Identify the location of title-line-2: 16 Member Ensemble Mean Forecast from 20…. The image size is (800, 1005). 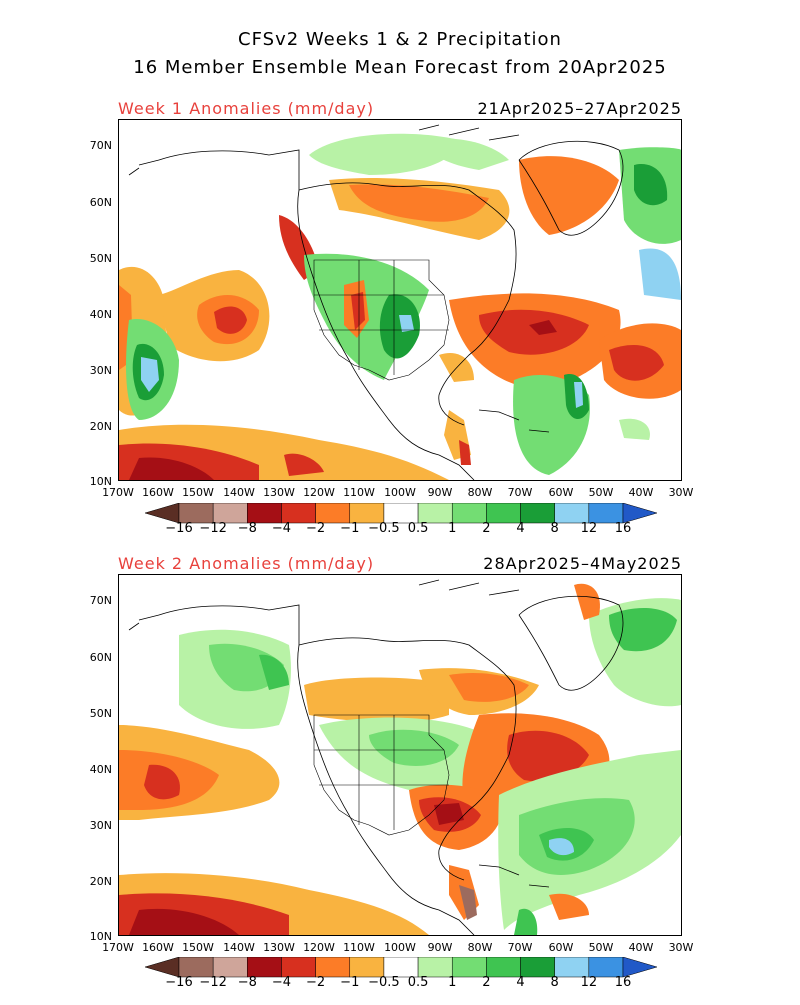
(400, 67).